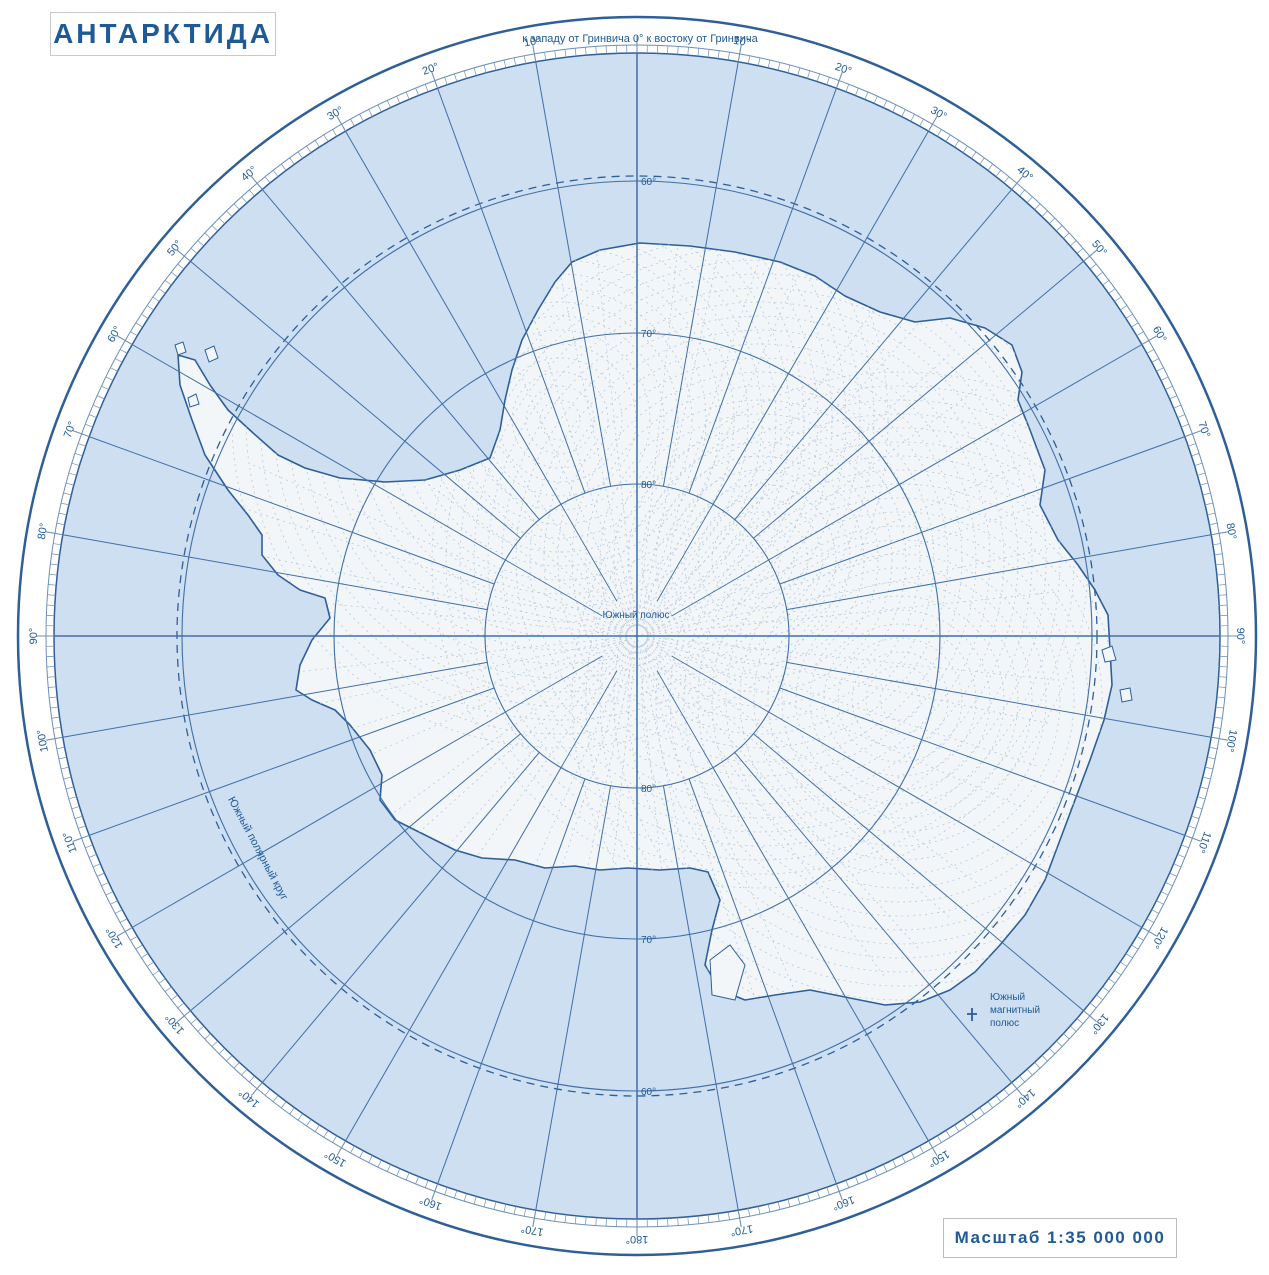  I want to click on magnetic-pole-label-line: полюс, so click(1004, 1023).